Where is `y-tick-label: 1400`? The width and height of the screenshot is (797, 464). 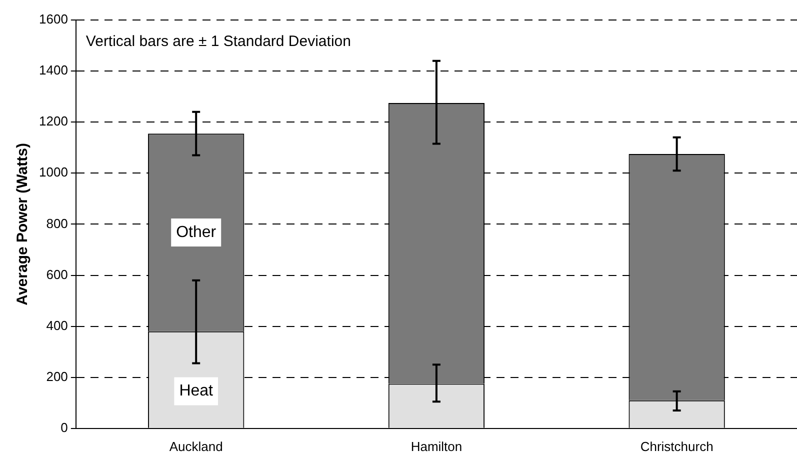 y-tick-label: 1400 is located at coordinates (53, 70).